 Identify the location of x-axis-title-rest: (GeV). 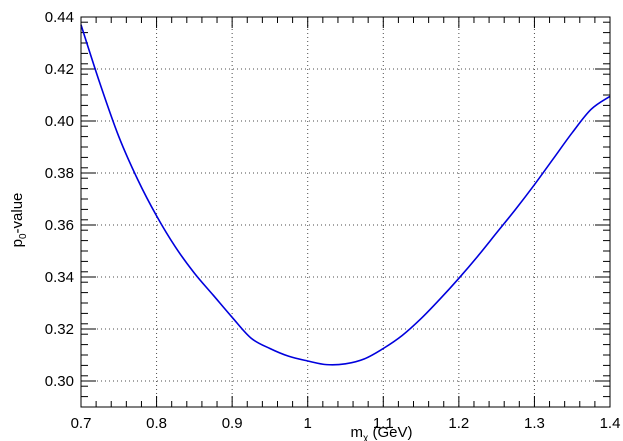
(390, 432).